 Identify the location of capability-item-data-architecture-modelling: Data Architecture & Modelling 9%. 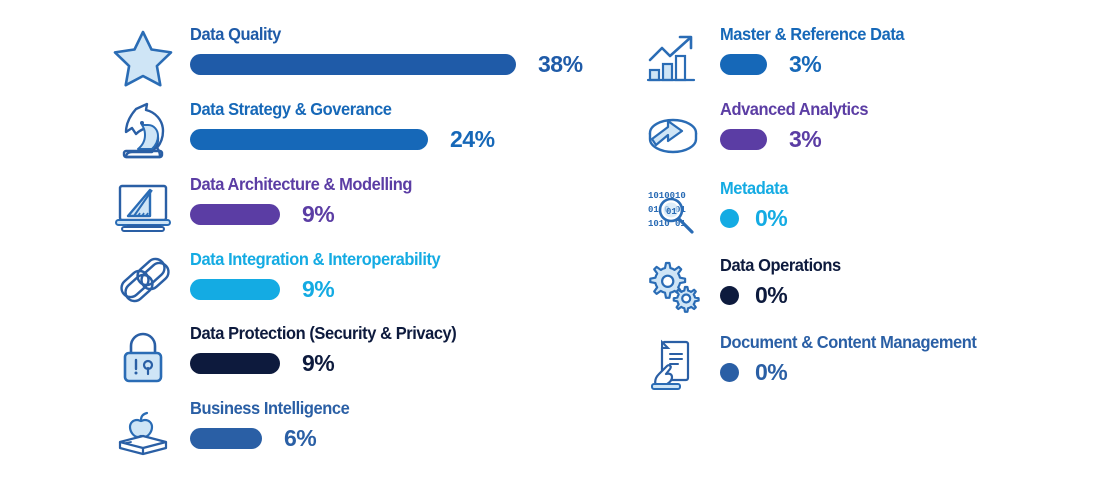
(268, 207).